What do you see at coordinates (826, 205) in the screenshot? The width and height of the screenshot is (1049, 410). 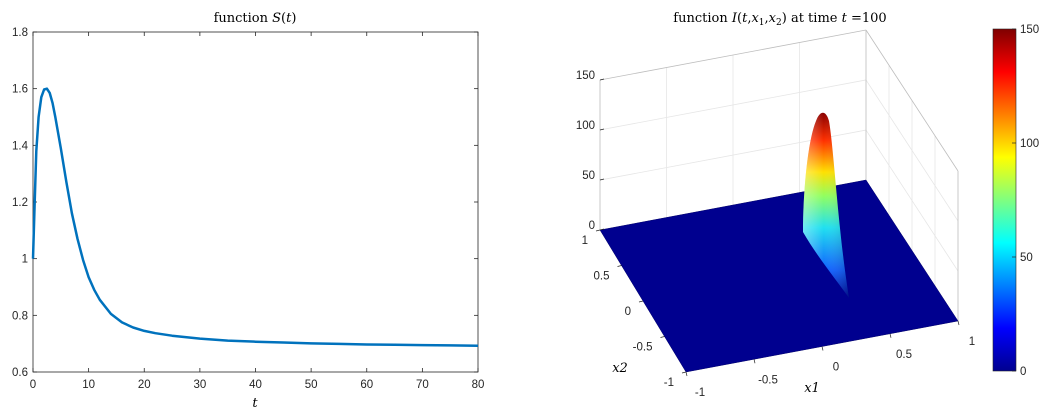 I see `surface-peak-shading` at bounding box center [826, 205].